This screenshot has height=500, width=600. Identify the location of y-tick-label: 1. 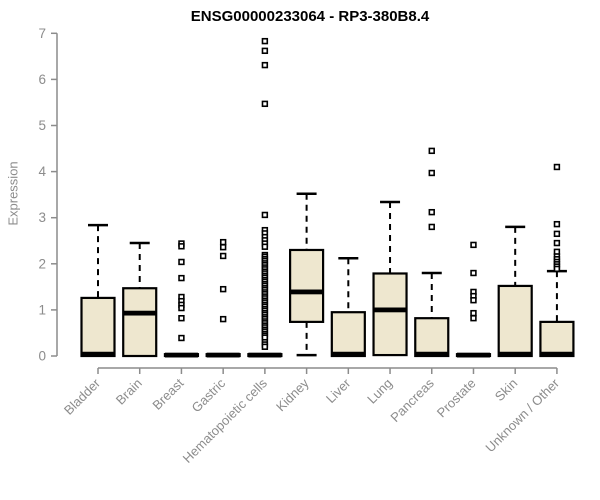
(42, 309).